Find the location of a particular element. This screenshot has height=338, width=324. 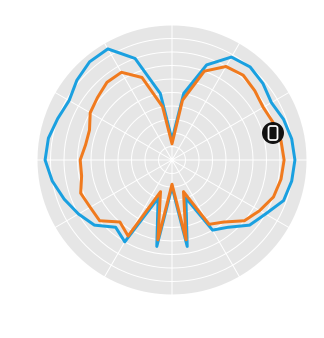

device-icon is located at coordinates (273, 133).